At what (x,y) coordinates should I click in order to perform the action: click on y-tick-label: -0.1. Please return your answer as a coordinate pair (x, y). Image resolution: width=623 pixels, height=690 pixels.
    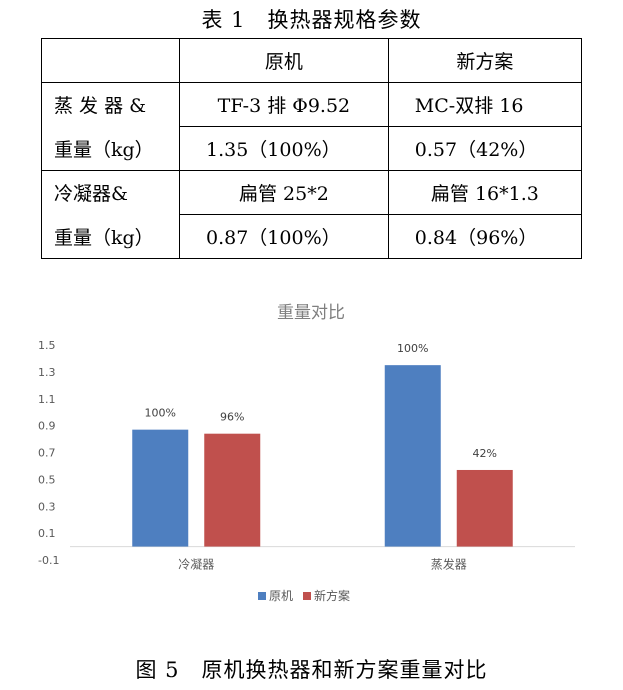
    Looking at the image, I should click on (48, 560).